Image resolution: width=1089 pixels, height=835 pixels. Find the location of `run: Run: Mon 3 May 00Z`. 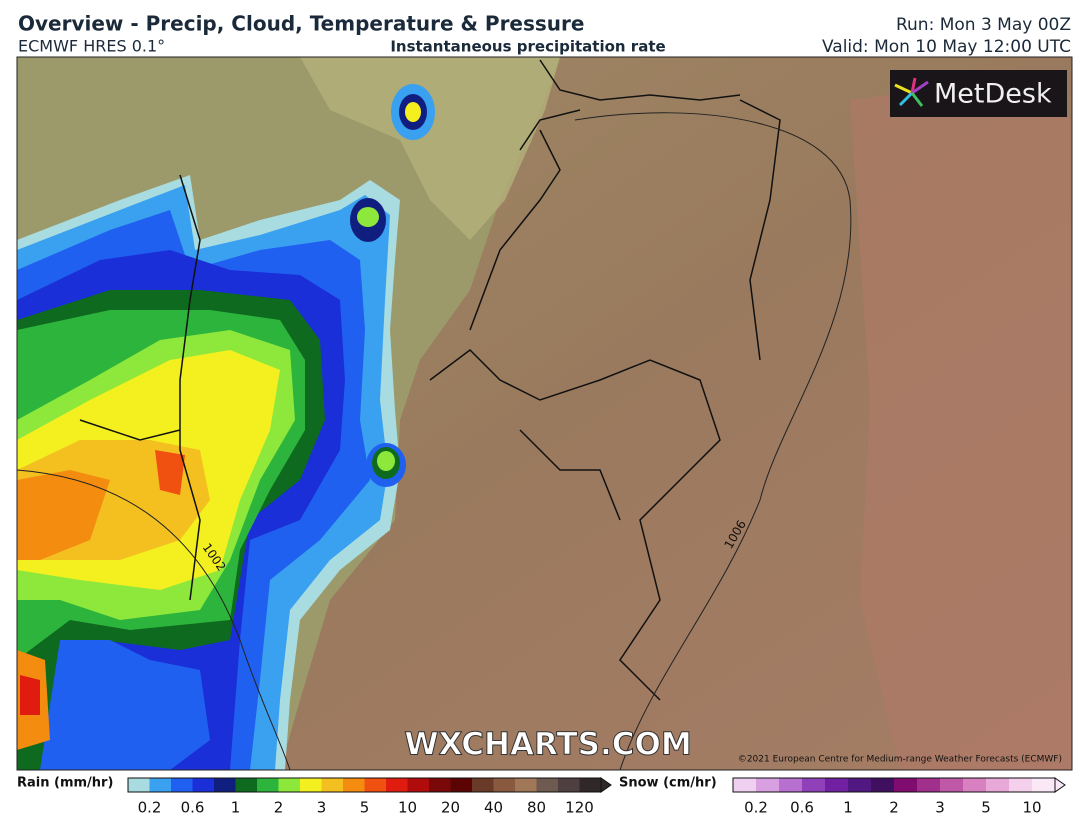

run: Run: Mon 3 May 00Z is located at coordinates (983, 25).